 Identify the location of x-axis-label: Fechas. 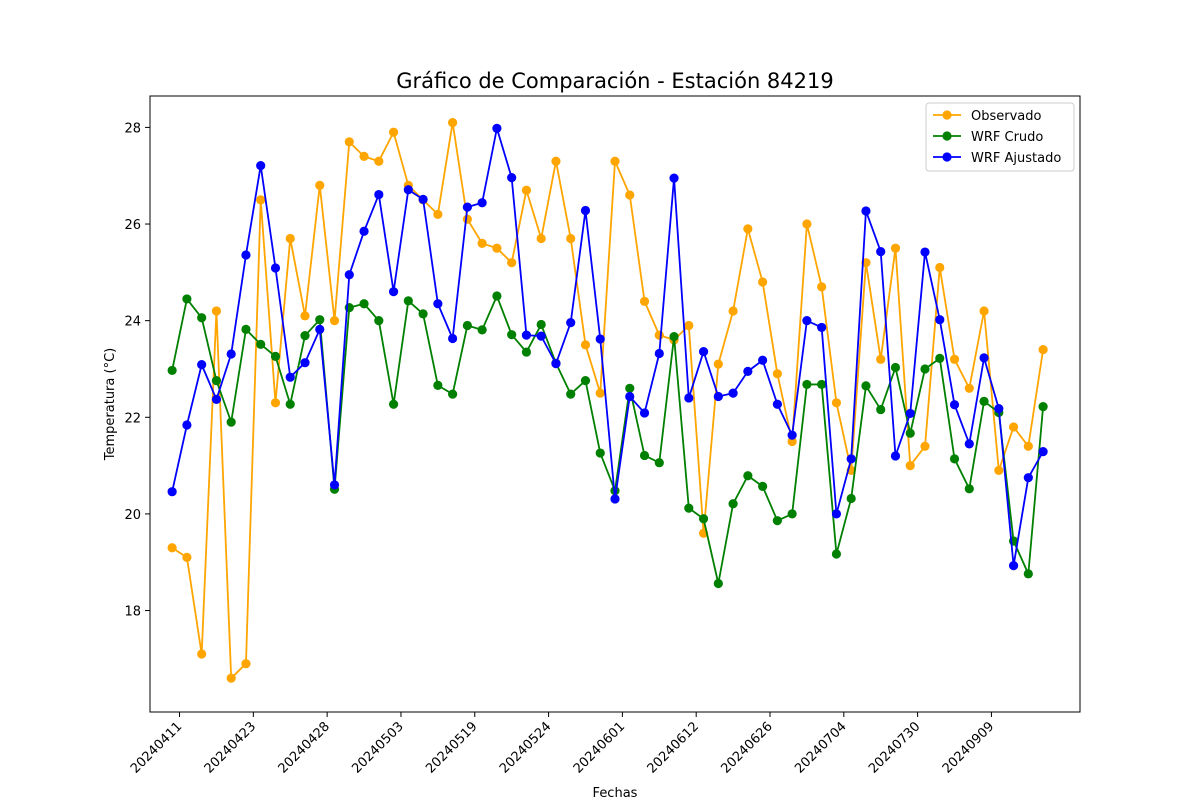
(615, 793).